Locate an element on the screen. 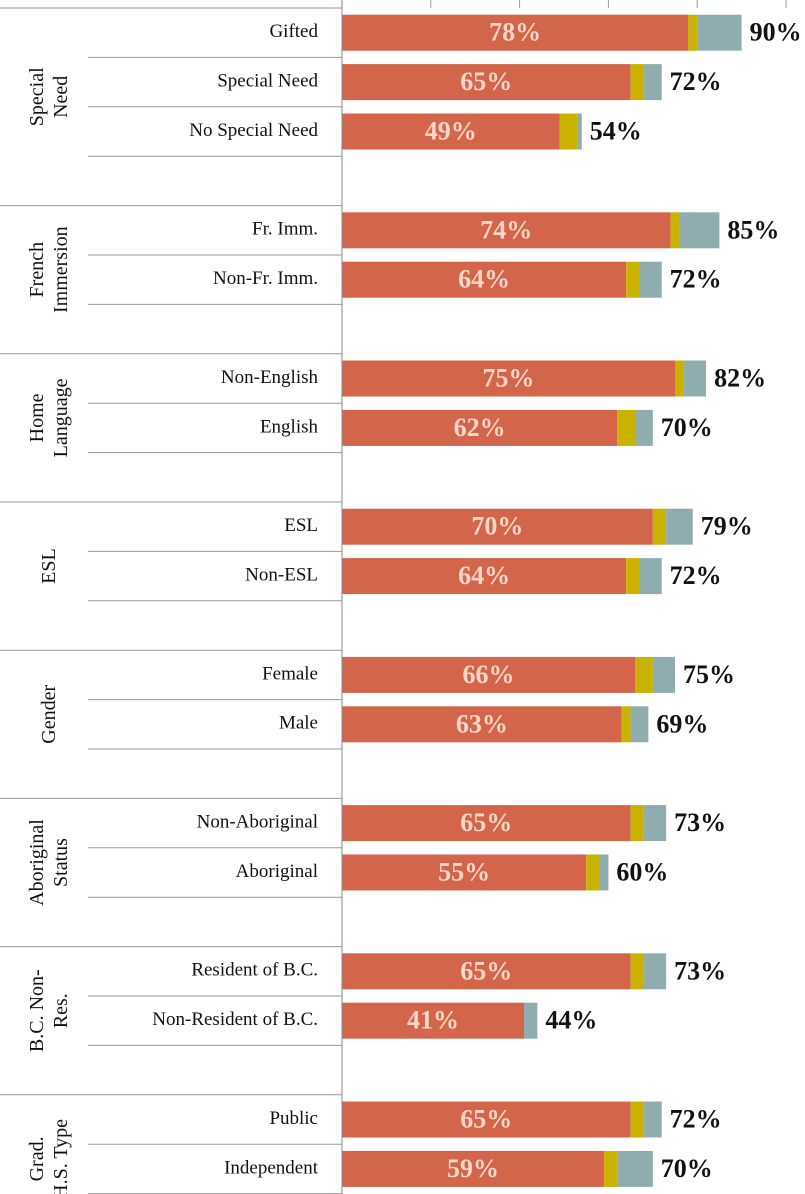 The height and width of the screenshot is (1194, 805). group-label-line: ESL is located at coordinates (49, 566).